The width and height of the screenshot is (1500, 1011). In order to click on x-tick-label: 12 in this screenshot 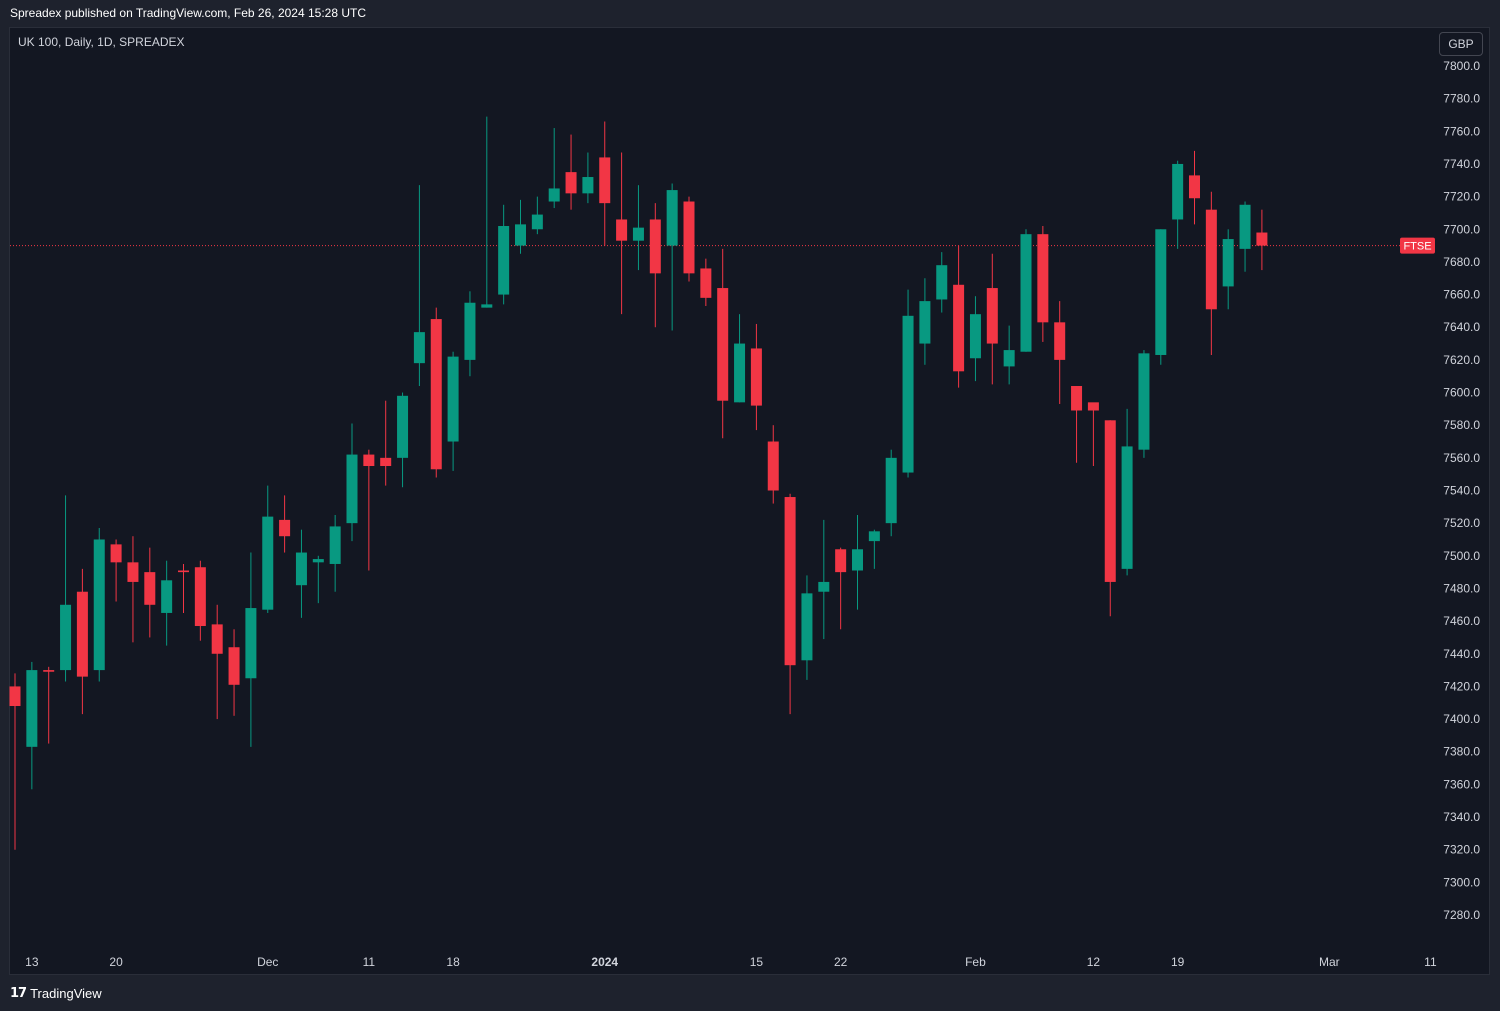, I will do `click(1094, 962)`.